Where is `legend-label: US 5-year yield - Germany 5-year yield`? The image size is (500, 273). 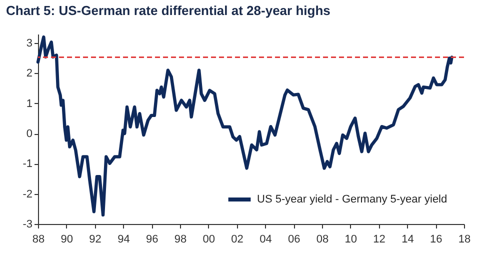
legend-label: US 5-year yield - Germany 5-year yield is located at coordinates (352, 200).